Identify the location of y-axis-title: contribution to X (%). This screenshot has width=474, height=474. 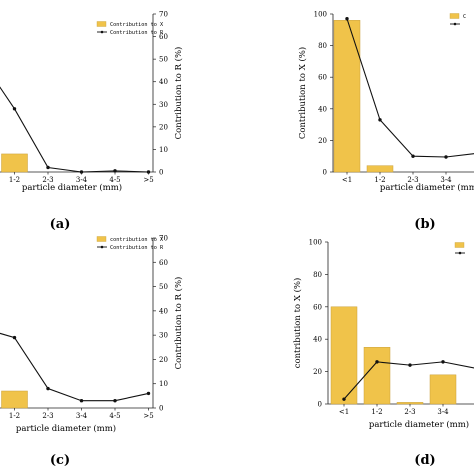
(297, 323).